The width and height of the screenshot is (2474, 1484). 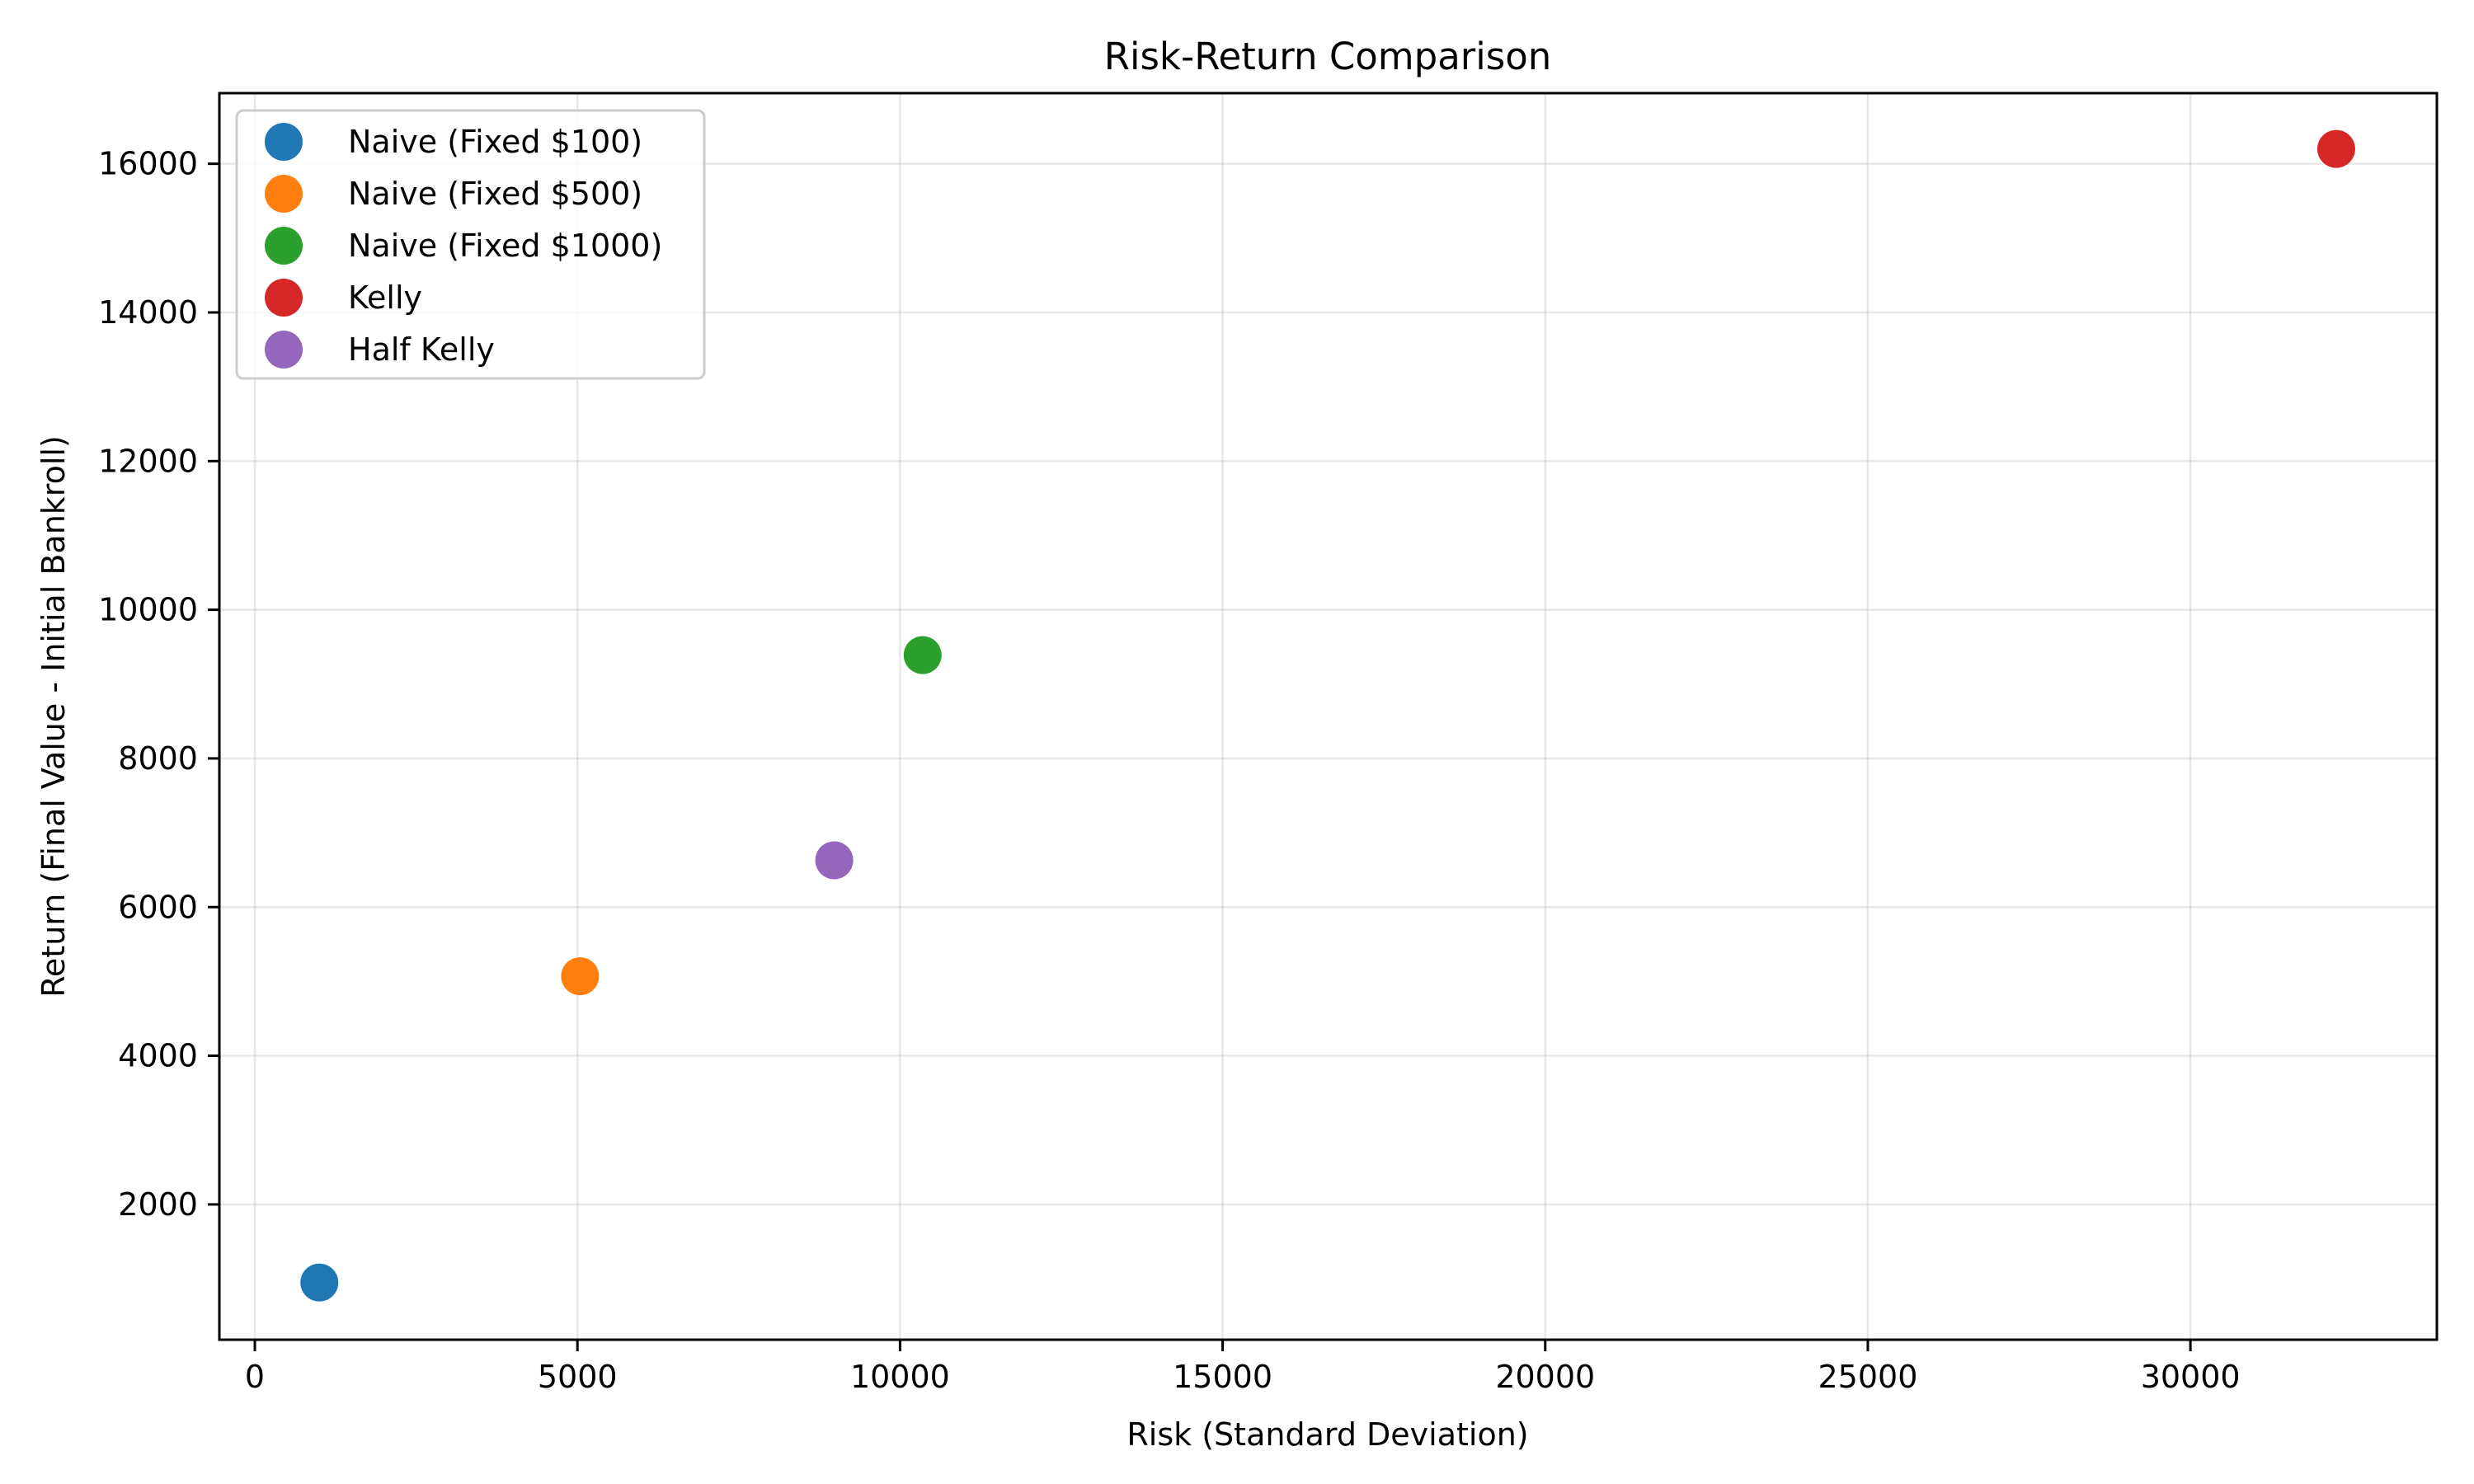 What do you see at coordinates (1868, 1377) in the screenshot?
I see `x-tick-label: 25000` at bounding box center [1868, 1377].